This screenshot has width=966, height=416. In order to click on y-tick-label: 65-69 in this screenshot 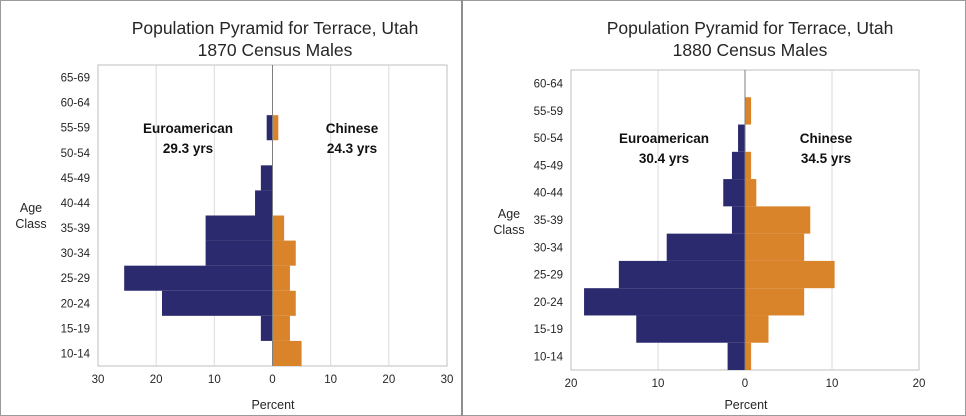, I will do `click(75, 79)`.